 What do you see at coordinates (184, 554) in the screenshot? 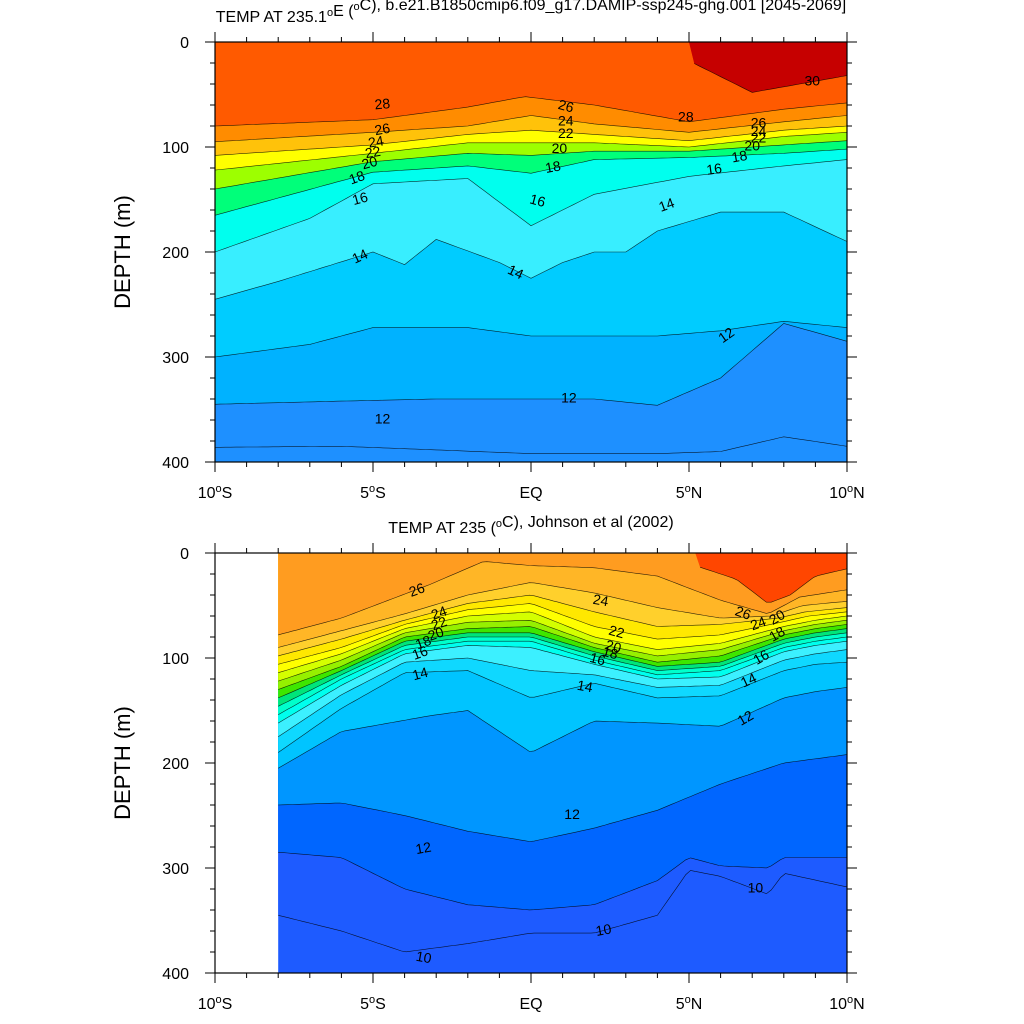
I see `y-tick-label: 0` at bounding box center [184, 554].